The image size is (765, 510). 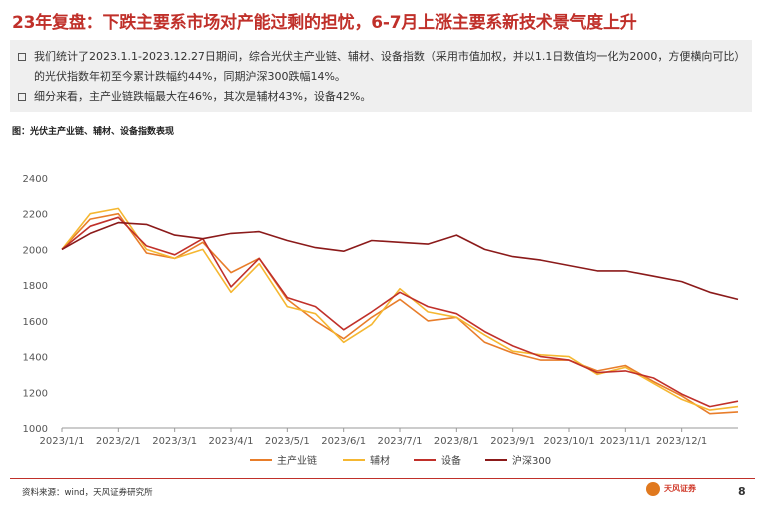 I want to click on legend-label: 辅材, so click(x=380, y=460).